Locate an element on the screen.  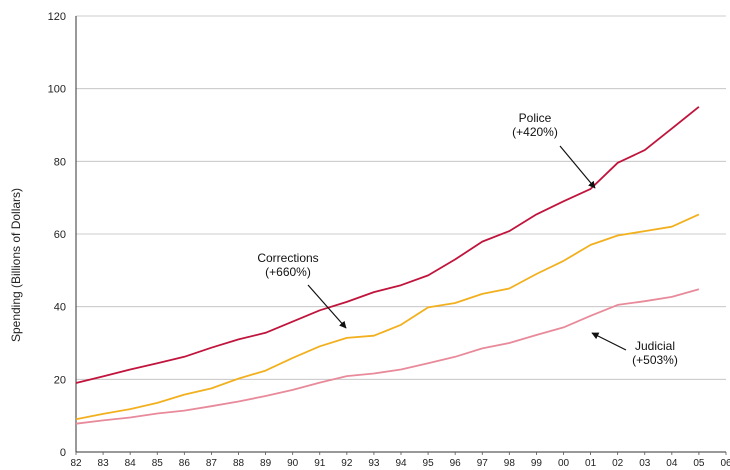
annotation-label: Police (+420%) is located at coordinates (535, 125).